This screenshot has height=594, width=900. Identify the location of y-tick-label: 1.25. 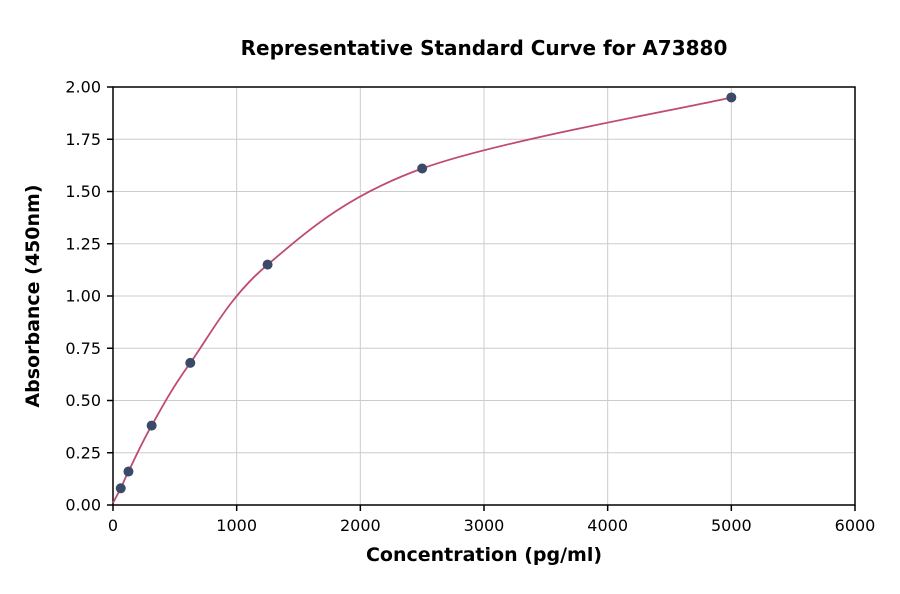
(83, 243).